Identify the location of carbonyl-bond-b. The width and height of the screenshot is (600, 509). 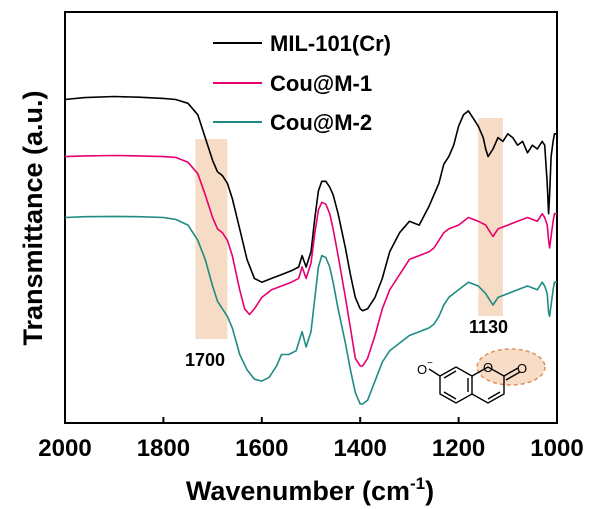
(513, 376).